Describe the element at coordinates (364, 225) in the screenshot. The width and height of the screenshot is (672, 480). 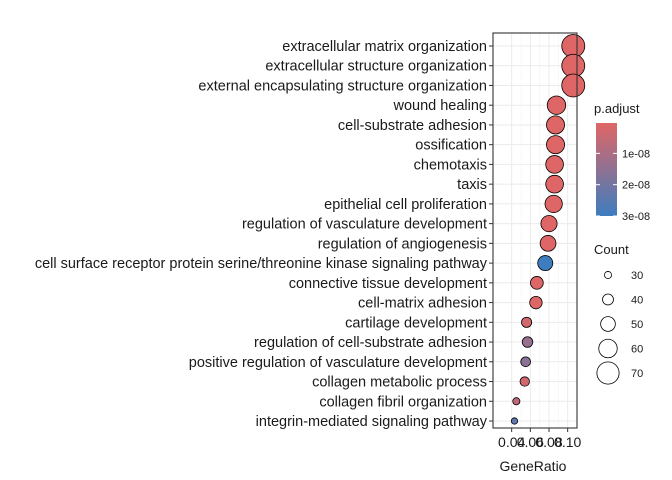
I see `y-tick-label: regulation of vasculature development` at that location.